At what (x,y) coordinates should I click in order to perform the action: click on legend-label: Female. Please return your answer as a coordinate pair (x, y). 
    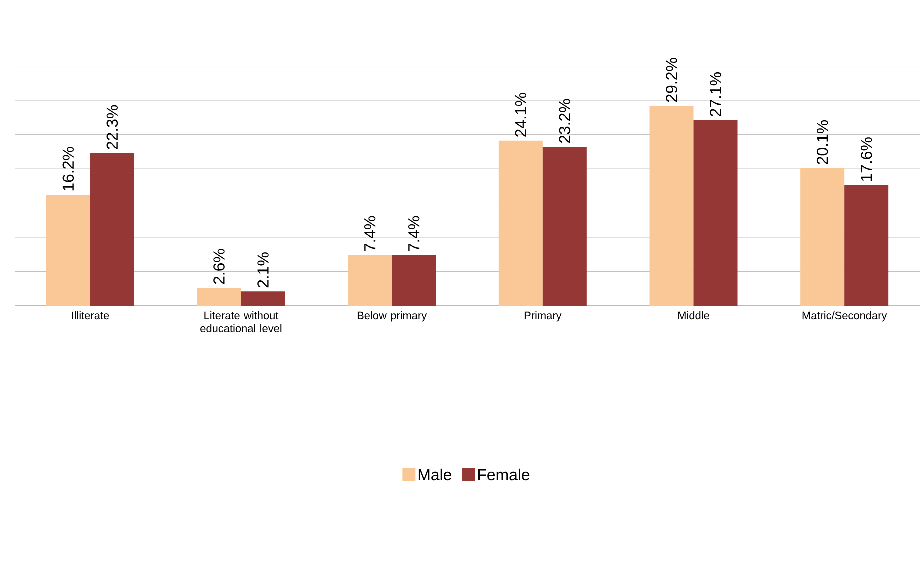
    Looking at the image, I should click on (504, 474).